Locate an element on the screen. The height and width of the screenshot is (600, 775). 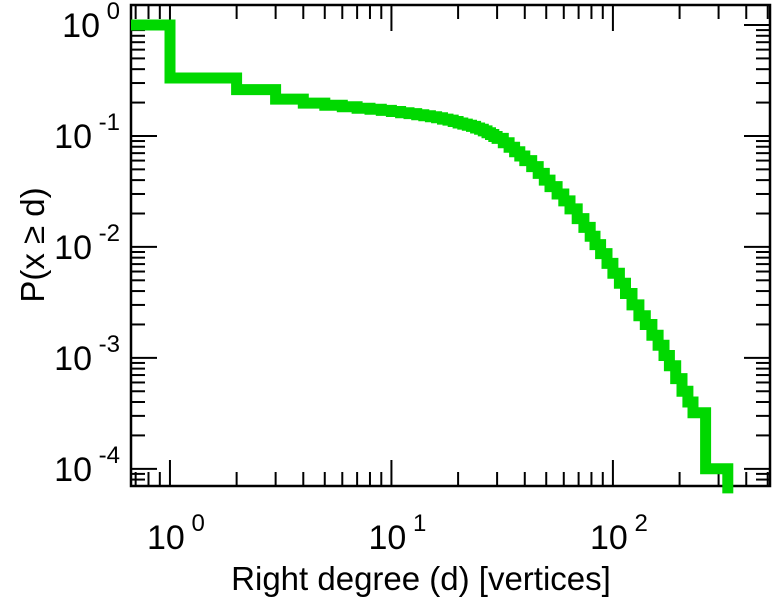
x-tick-label: 10 2 is located at coordinates (619, 533).